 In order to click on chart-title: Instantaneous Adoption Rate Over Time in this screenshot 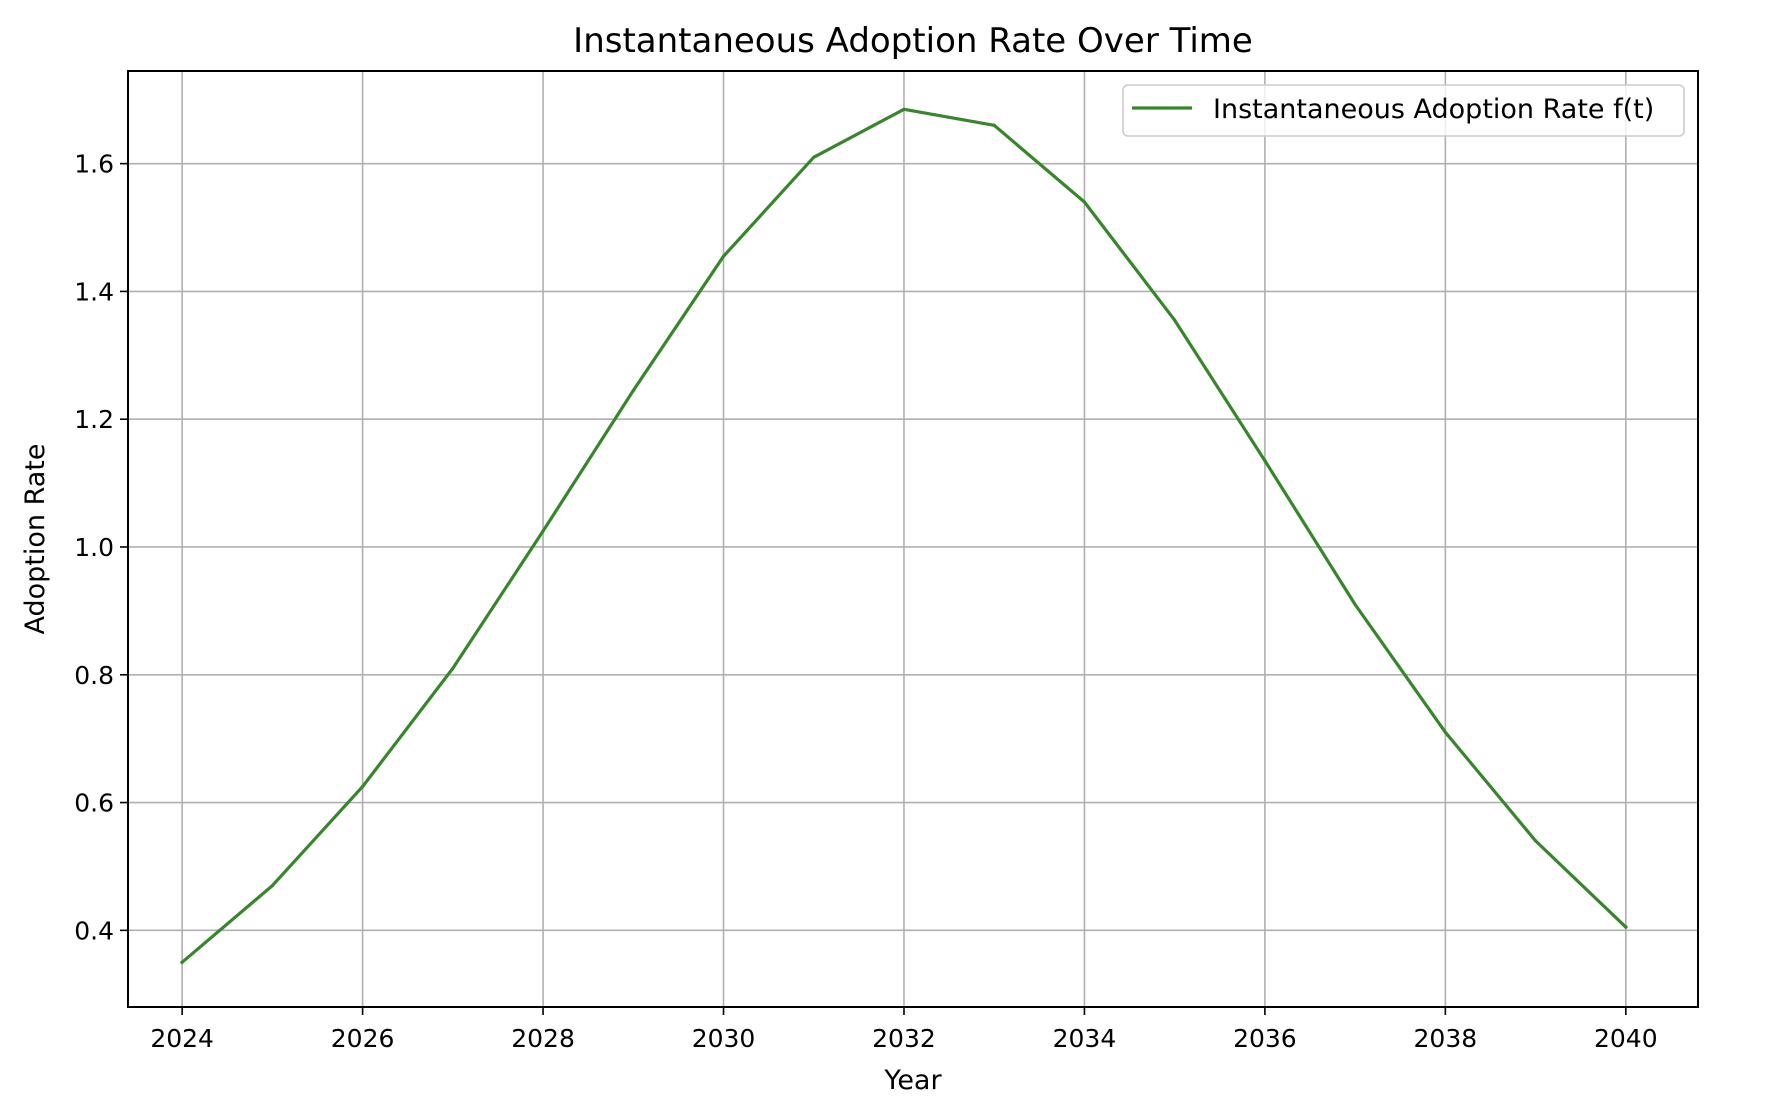, I will do `click(913, 41)`.